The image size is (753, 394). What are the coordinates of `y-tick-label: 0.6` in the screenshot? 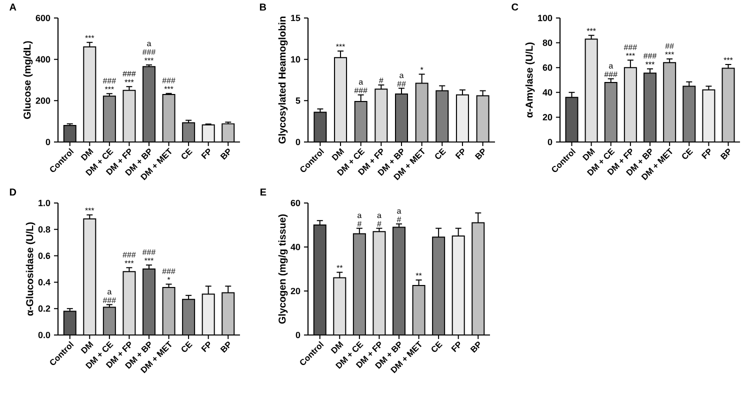 It's located at (44, 255).